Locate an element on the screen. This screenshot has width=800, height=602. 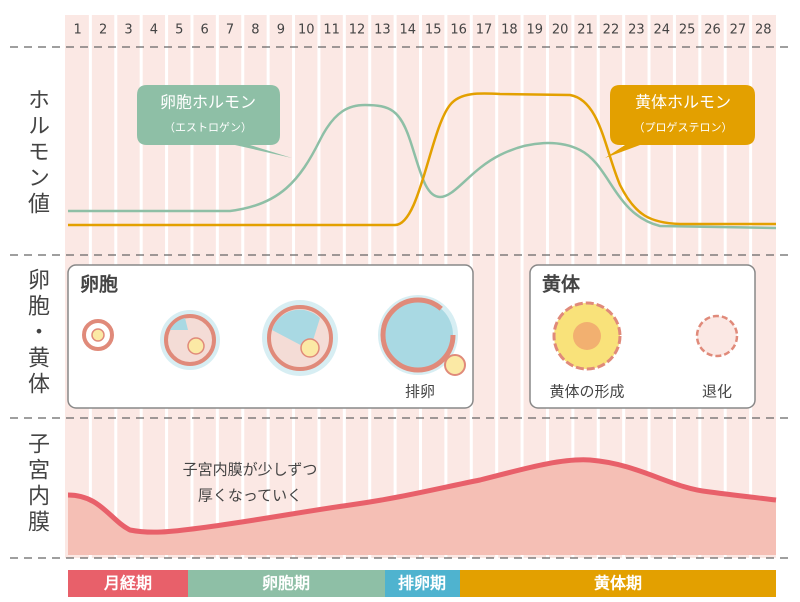
corpus-luteum-panel is located at coordinates (642, 336).